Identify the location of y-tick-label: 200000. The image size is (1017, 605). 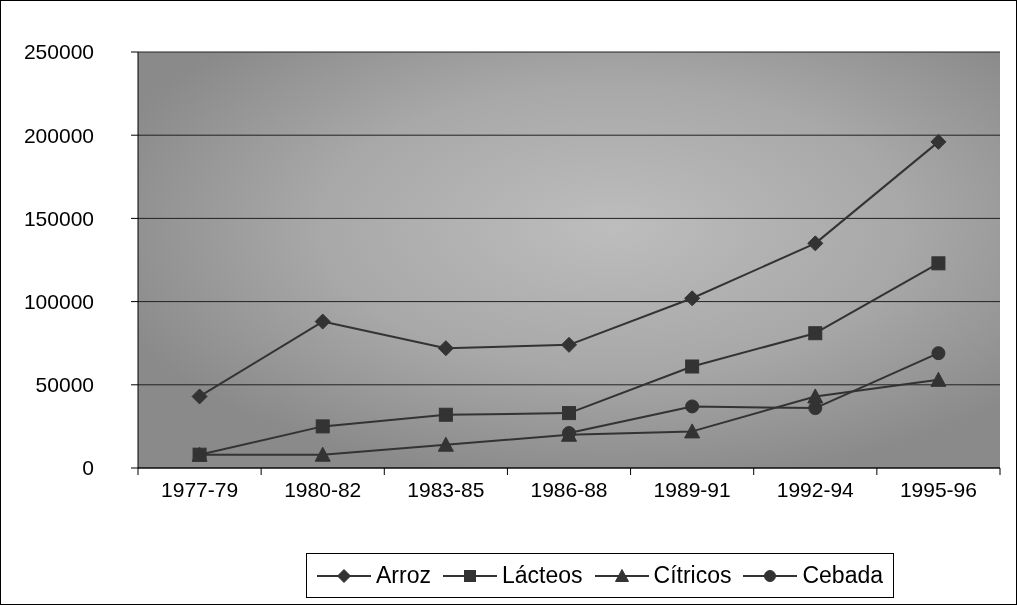
(58, 135).